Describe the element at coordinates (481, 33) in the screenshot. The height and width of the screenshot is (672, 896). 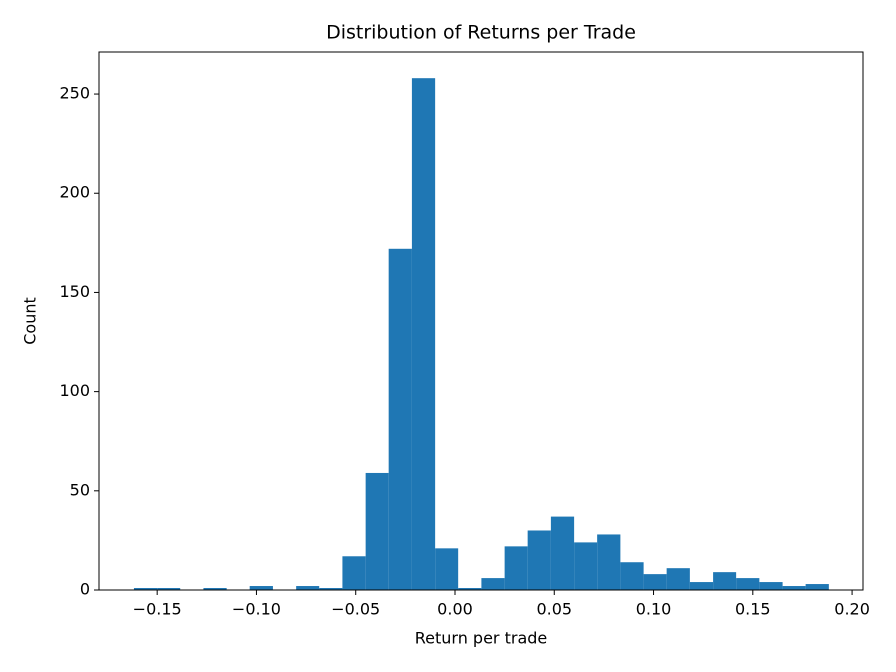
I see `chart-title: Distribution of Returns per Trade` at that location.